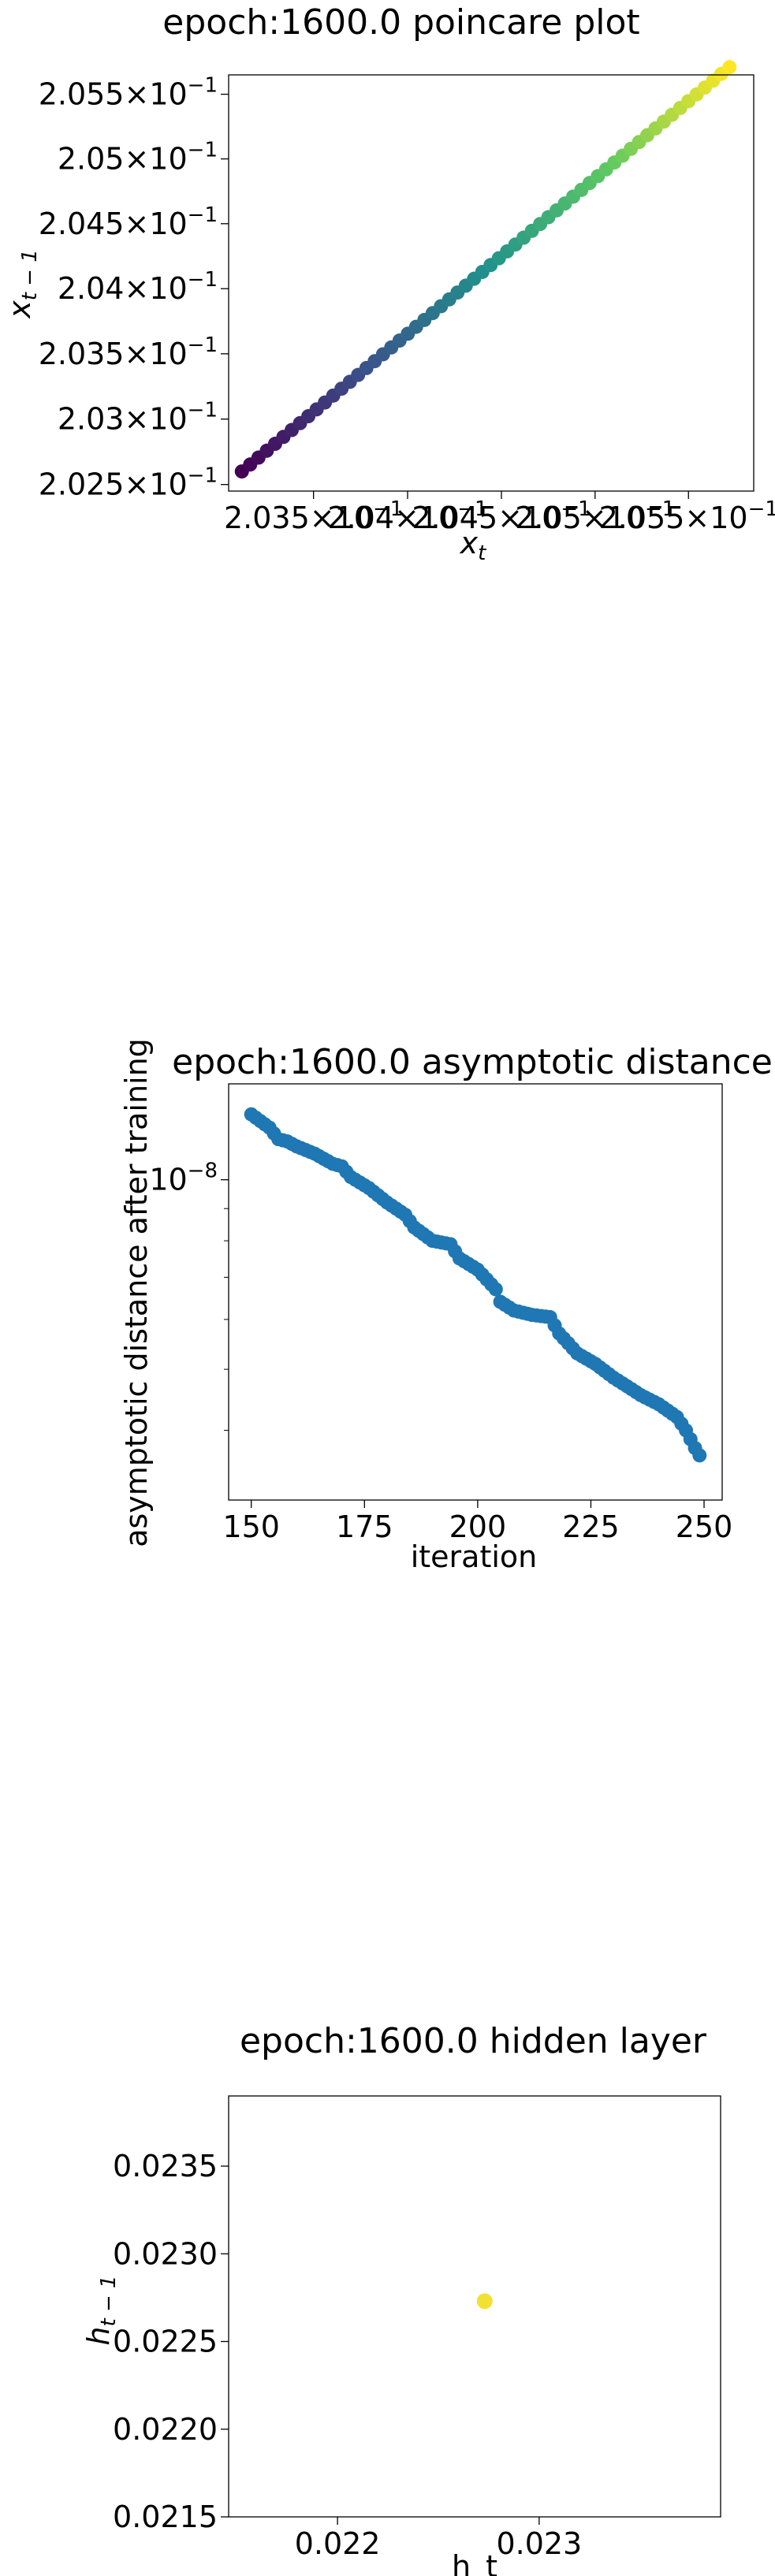  I want to click on hidden-layer-y-tick-label: 0.0225, so click(165, 2342).